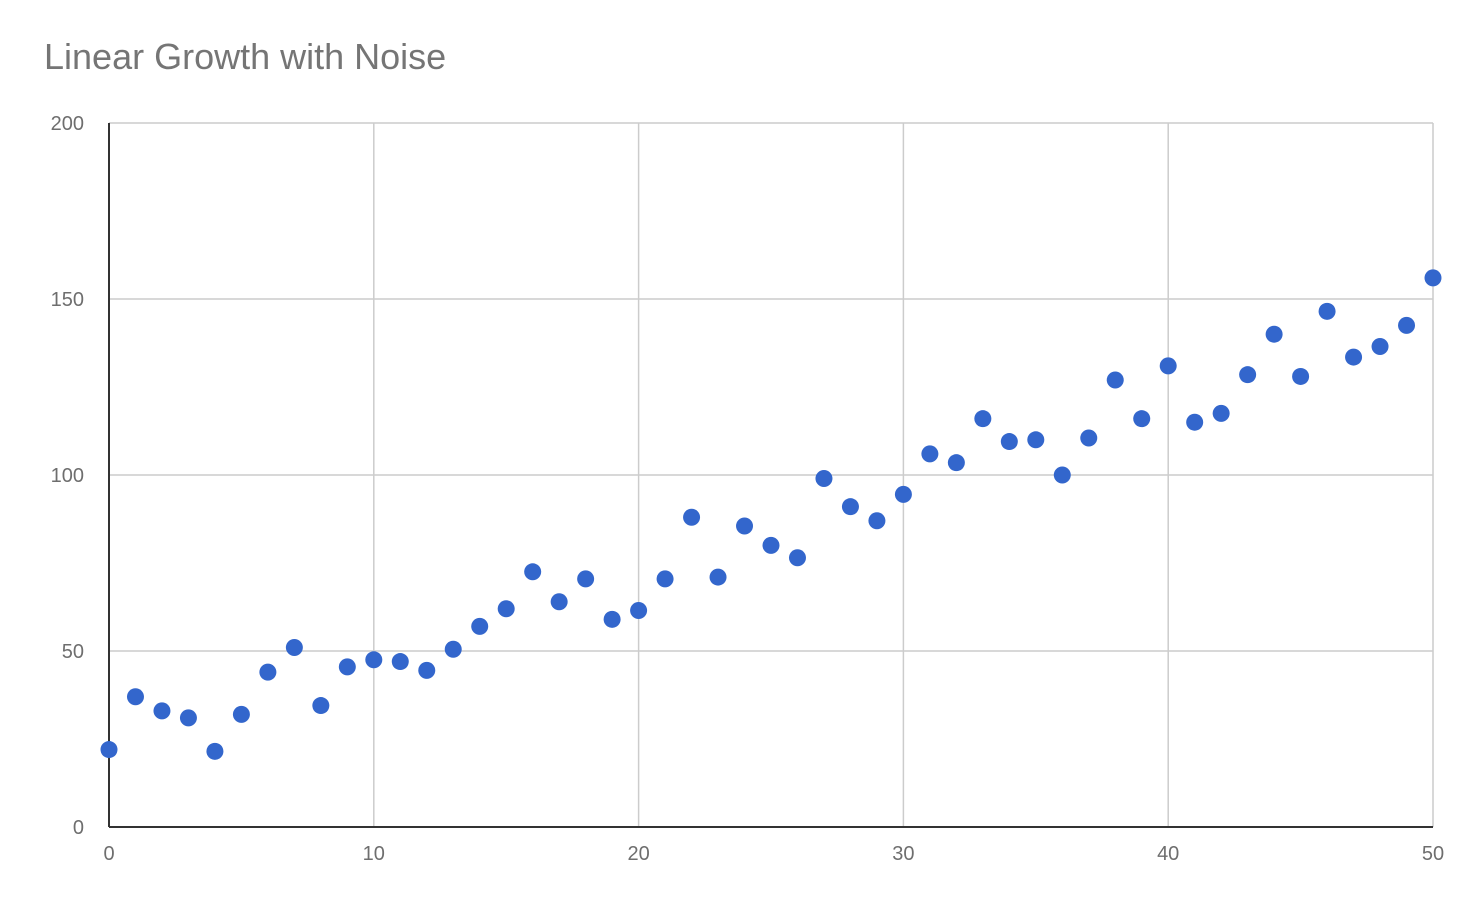  What do you see at coordinates (374, 854) in the screenshot?
I see `x-tick-label: 10` at bounding box center [374, 854].